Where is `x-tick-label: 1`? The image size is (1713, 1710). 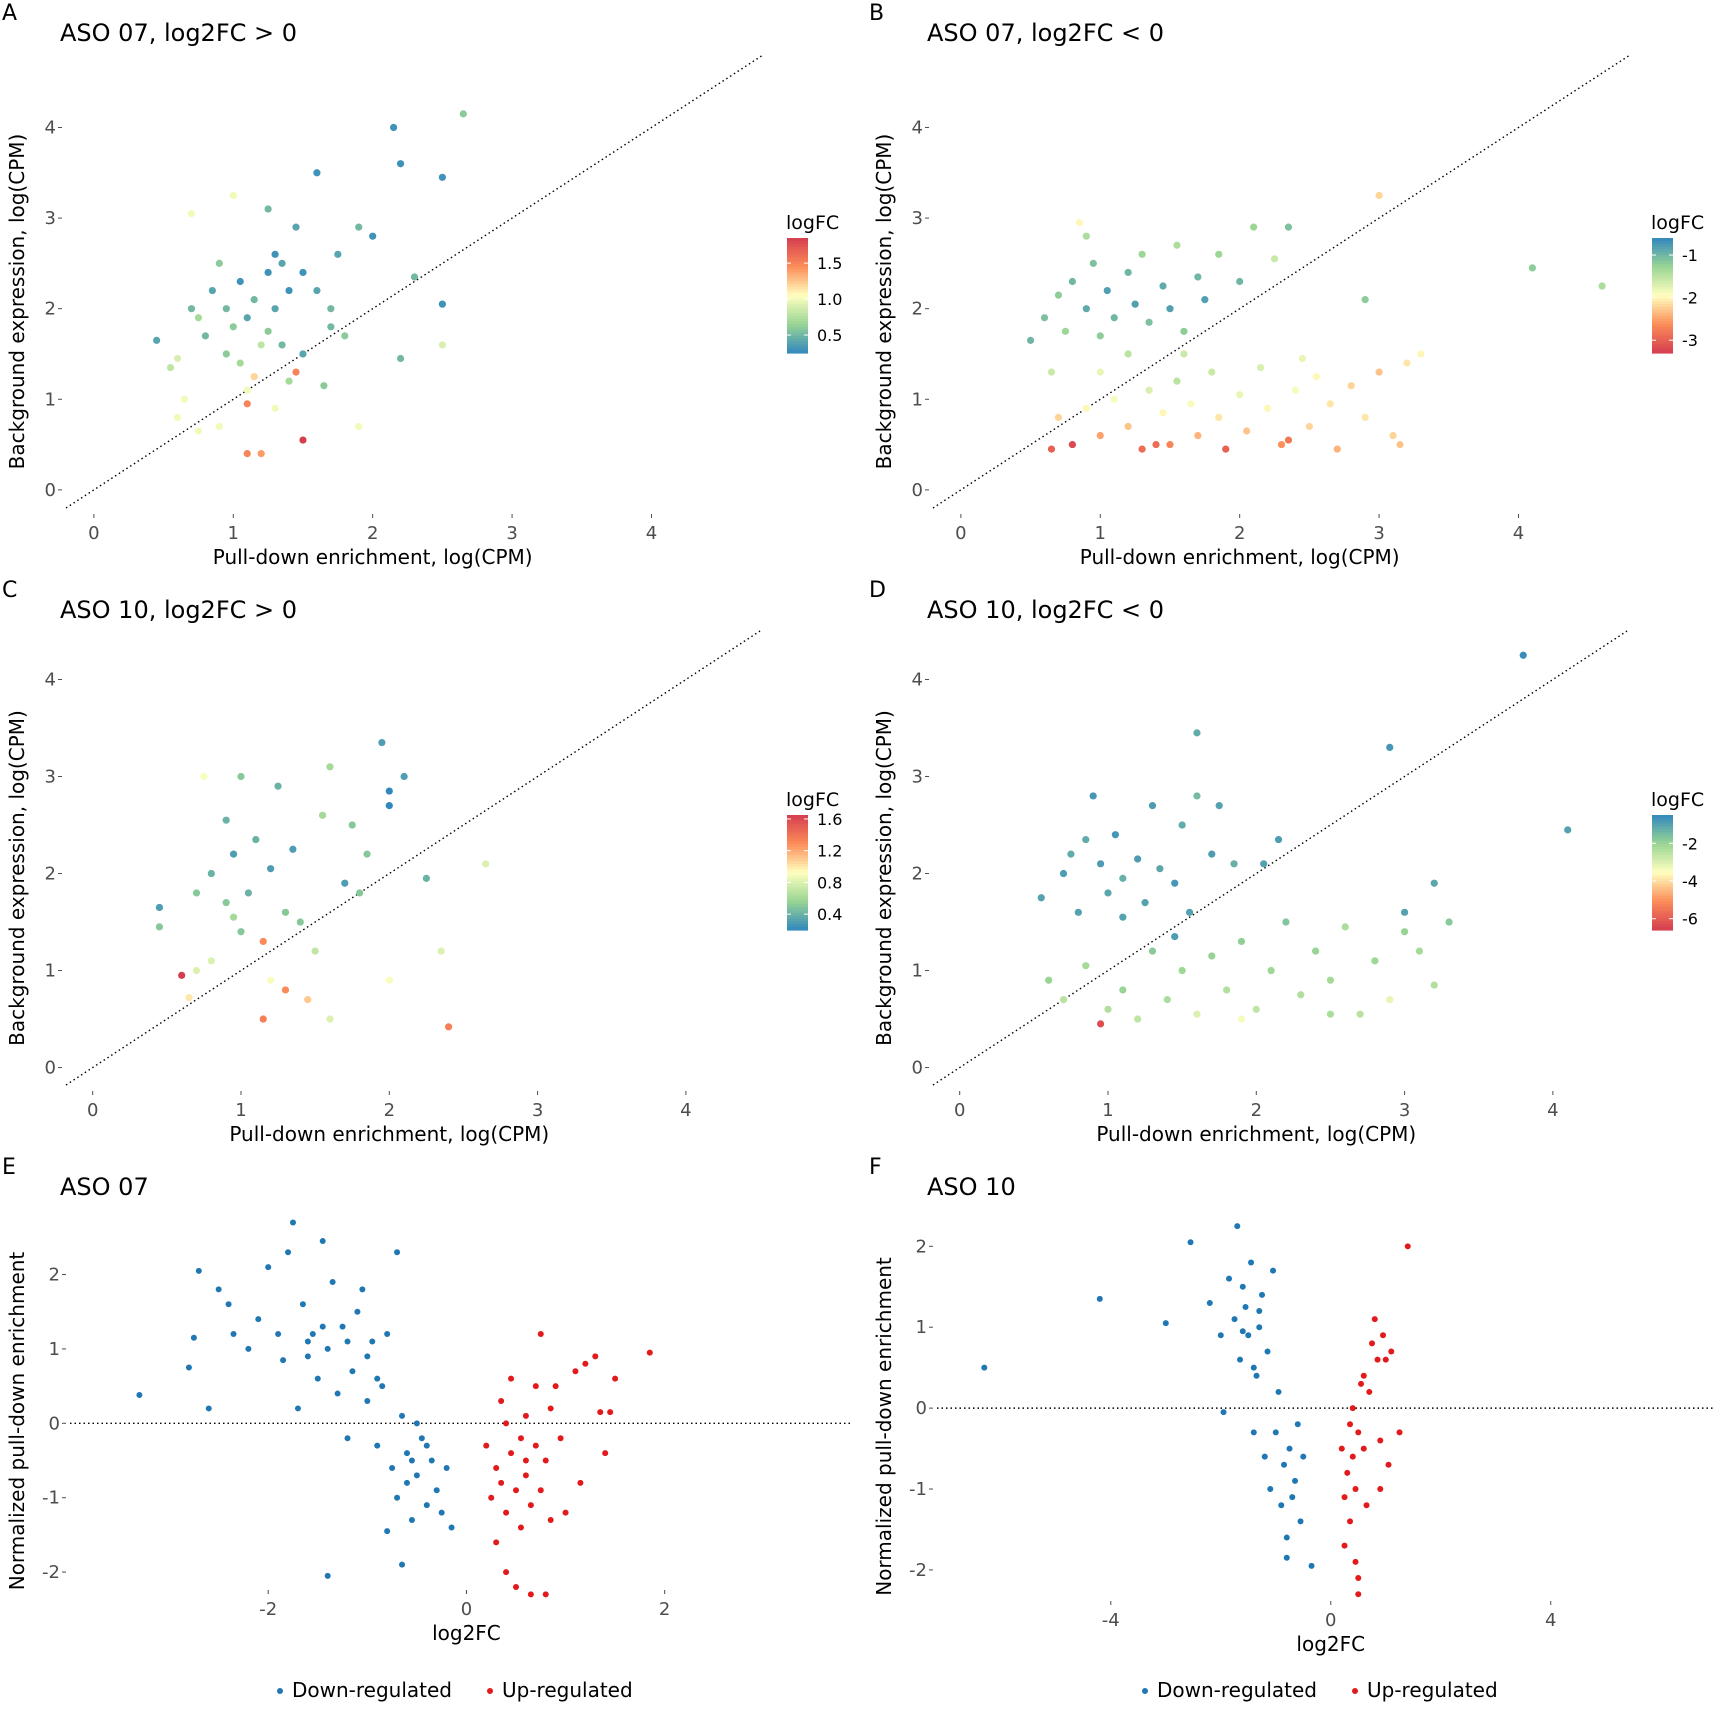
x-tick-label: 1 is located at coordinates (233, 533).